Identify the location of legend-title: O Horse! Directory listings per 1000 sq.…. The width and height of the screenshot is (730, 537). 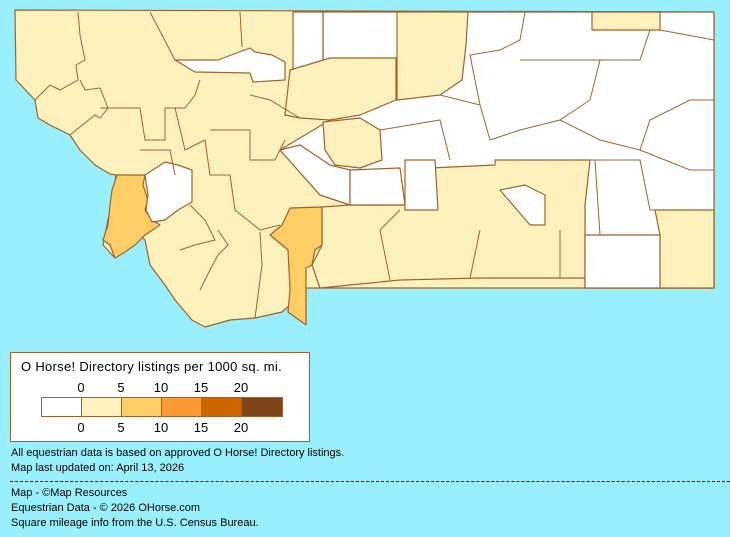
(152, 366).